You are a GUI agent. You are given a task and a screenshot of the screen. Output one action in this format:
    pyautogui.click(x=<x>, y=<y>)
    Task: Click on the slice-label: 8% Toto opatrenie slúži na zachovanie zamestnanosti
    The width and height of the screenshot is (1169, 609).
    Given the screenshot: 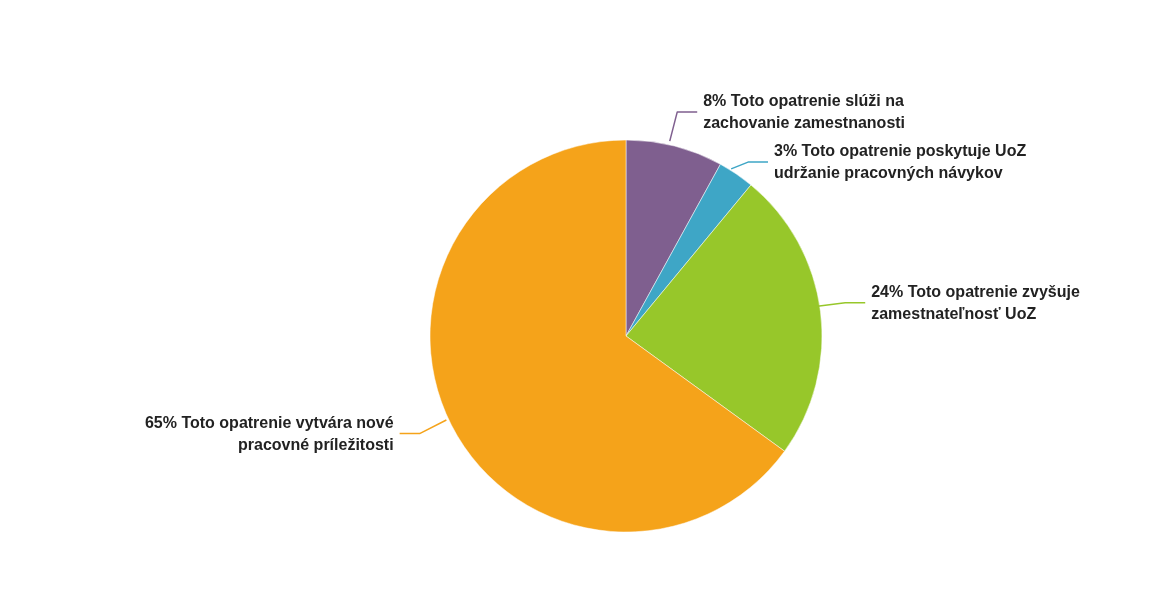 What is the action you would take?
    pyautogui.click(x=804, y=112)
    